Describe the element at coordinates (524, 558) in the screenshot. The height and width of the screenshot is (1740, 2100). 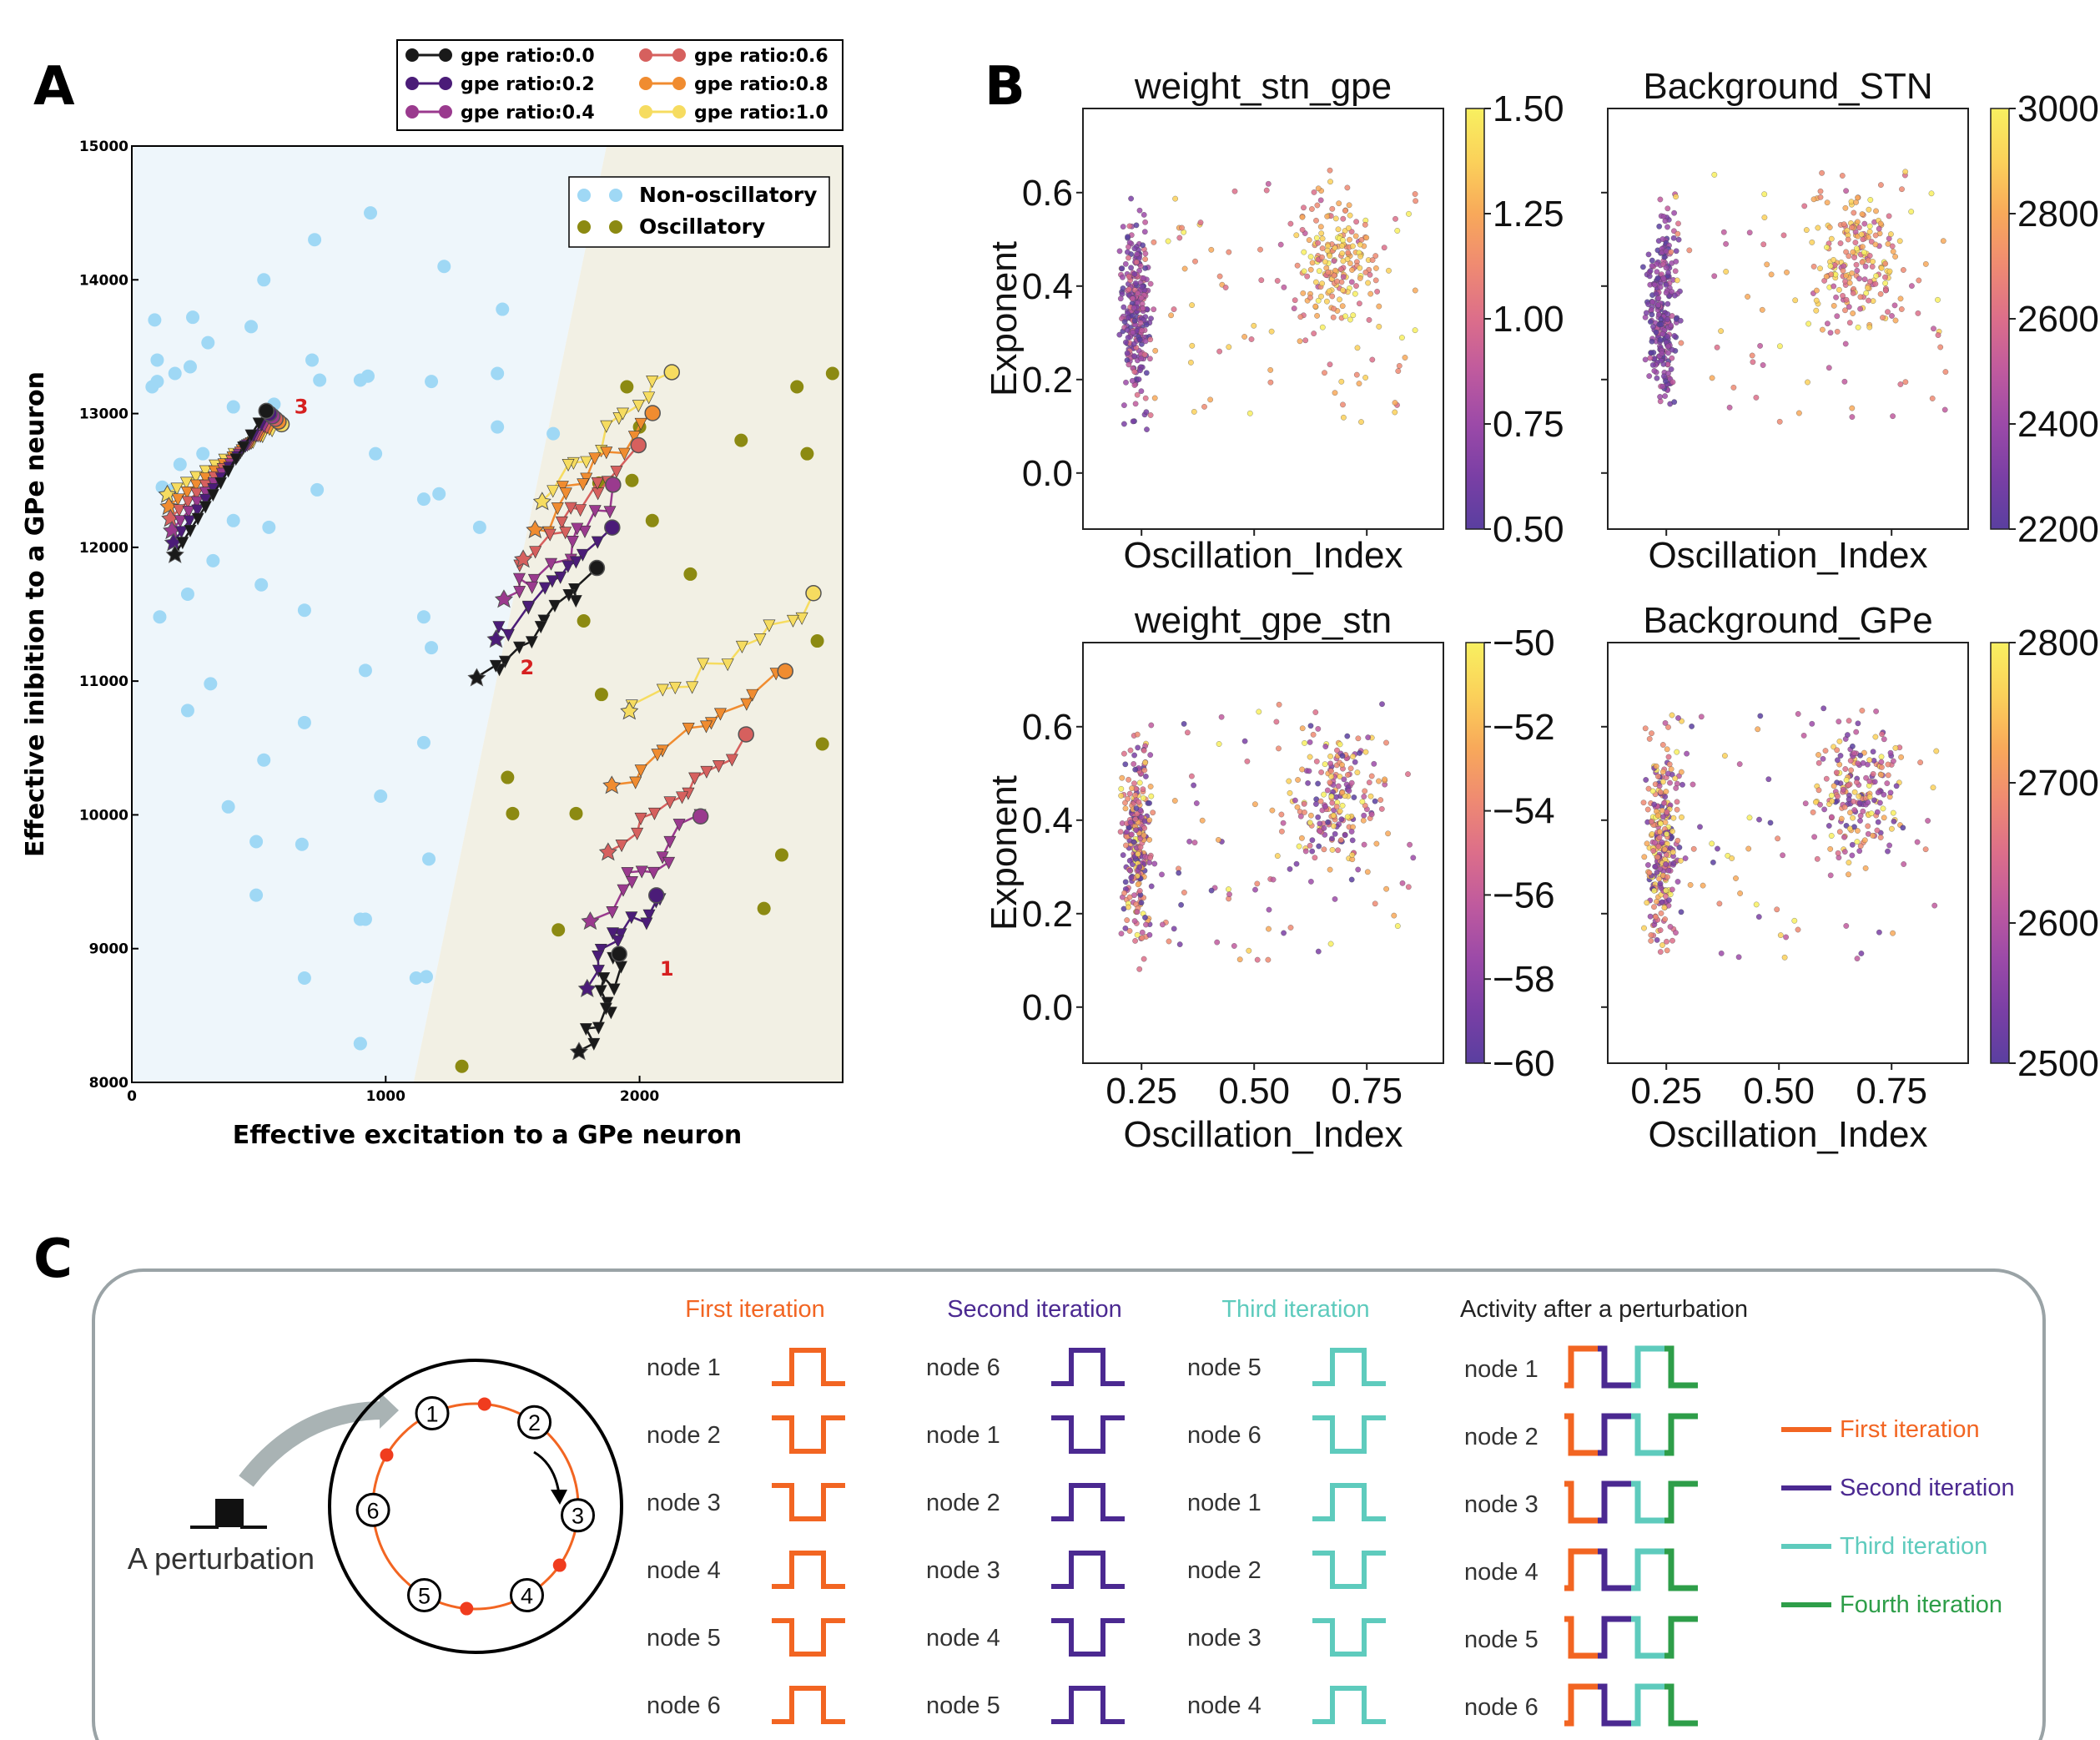
I see `trajectory-end-star` at that location.